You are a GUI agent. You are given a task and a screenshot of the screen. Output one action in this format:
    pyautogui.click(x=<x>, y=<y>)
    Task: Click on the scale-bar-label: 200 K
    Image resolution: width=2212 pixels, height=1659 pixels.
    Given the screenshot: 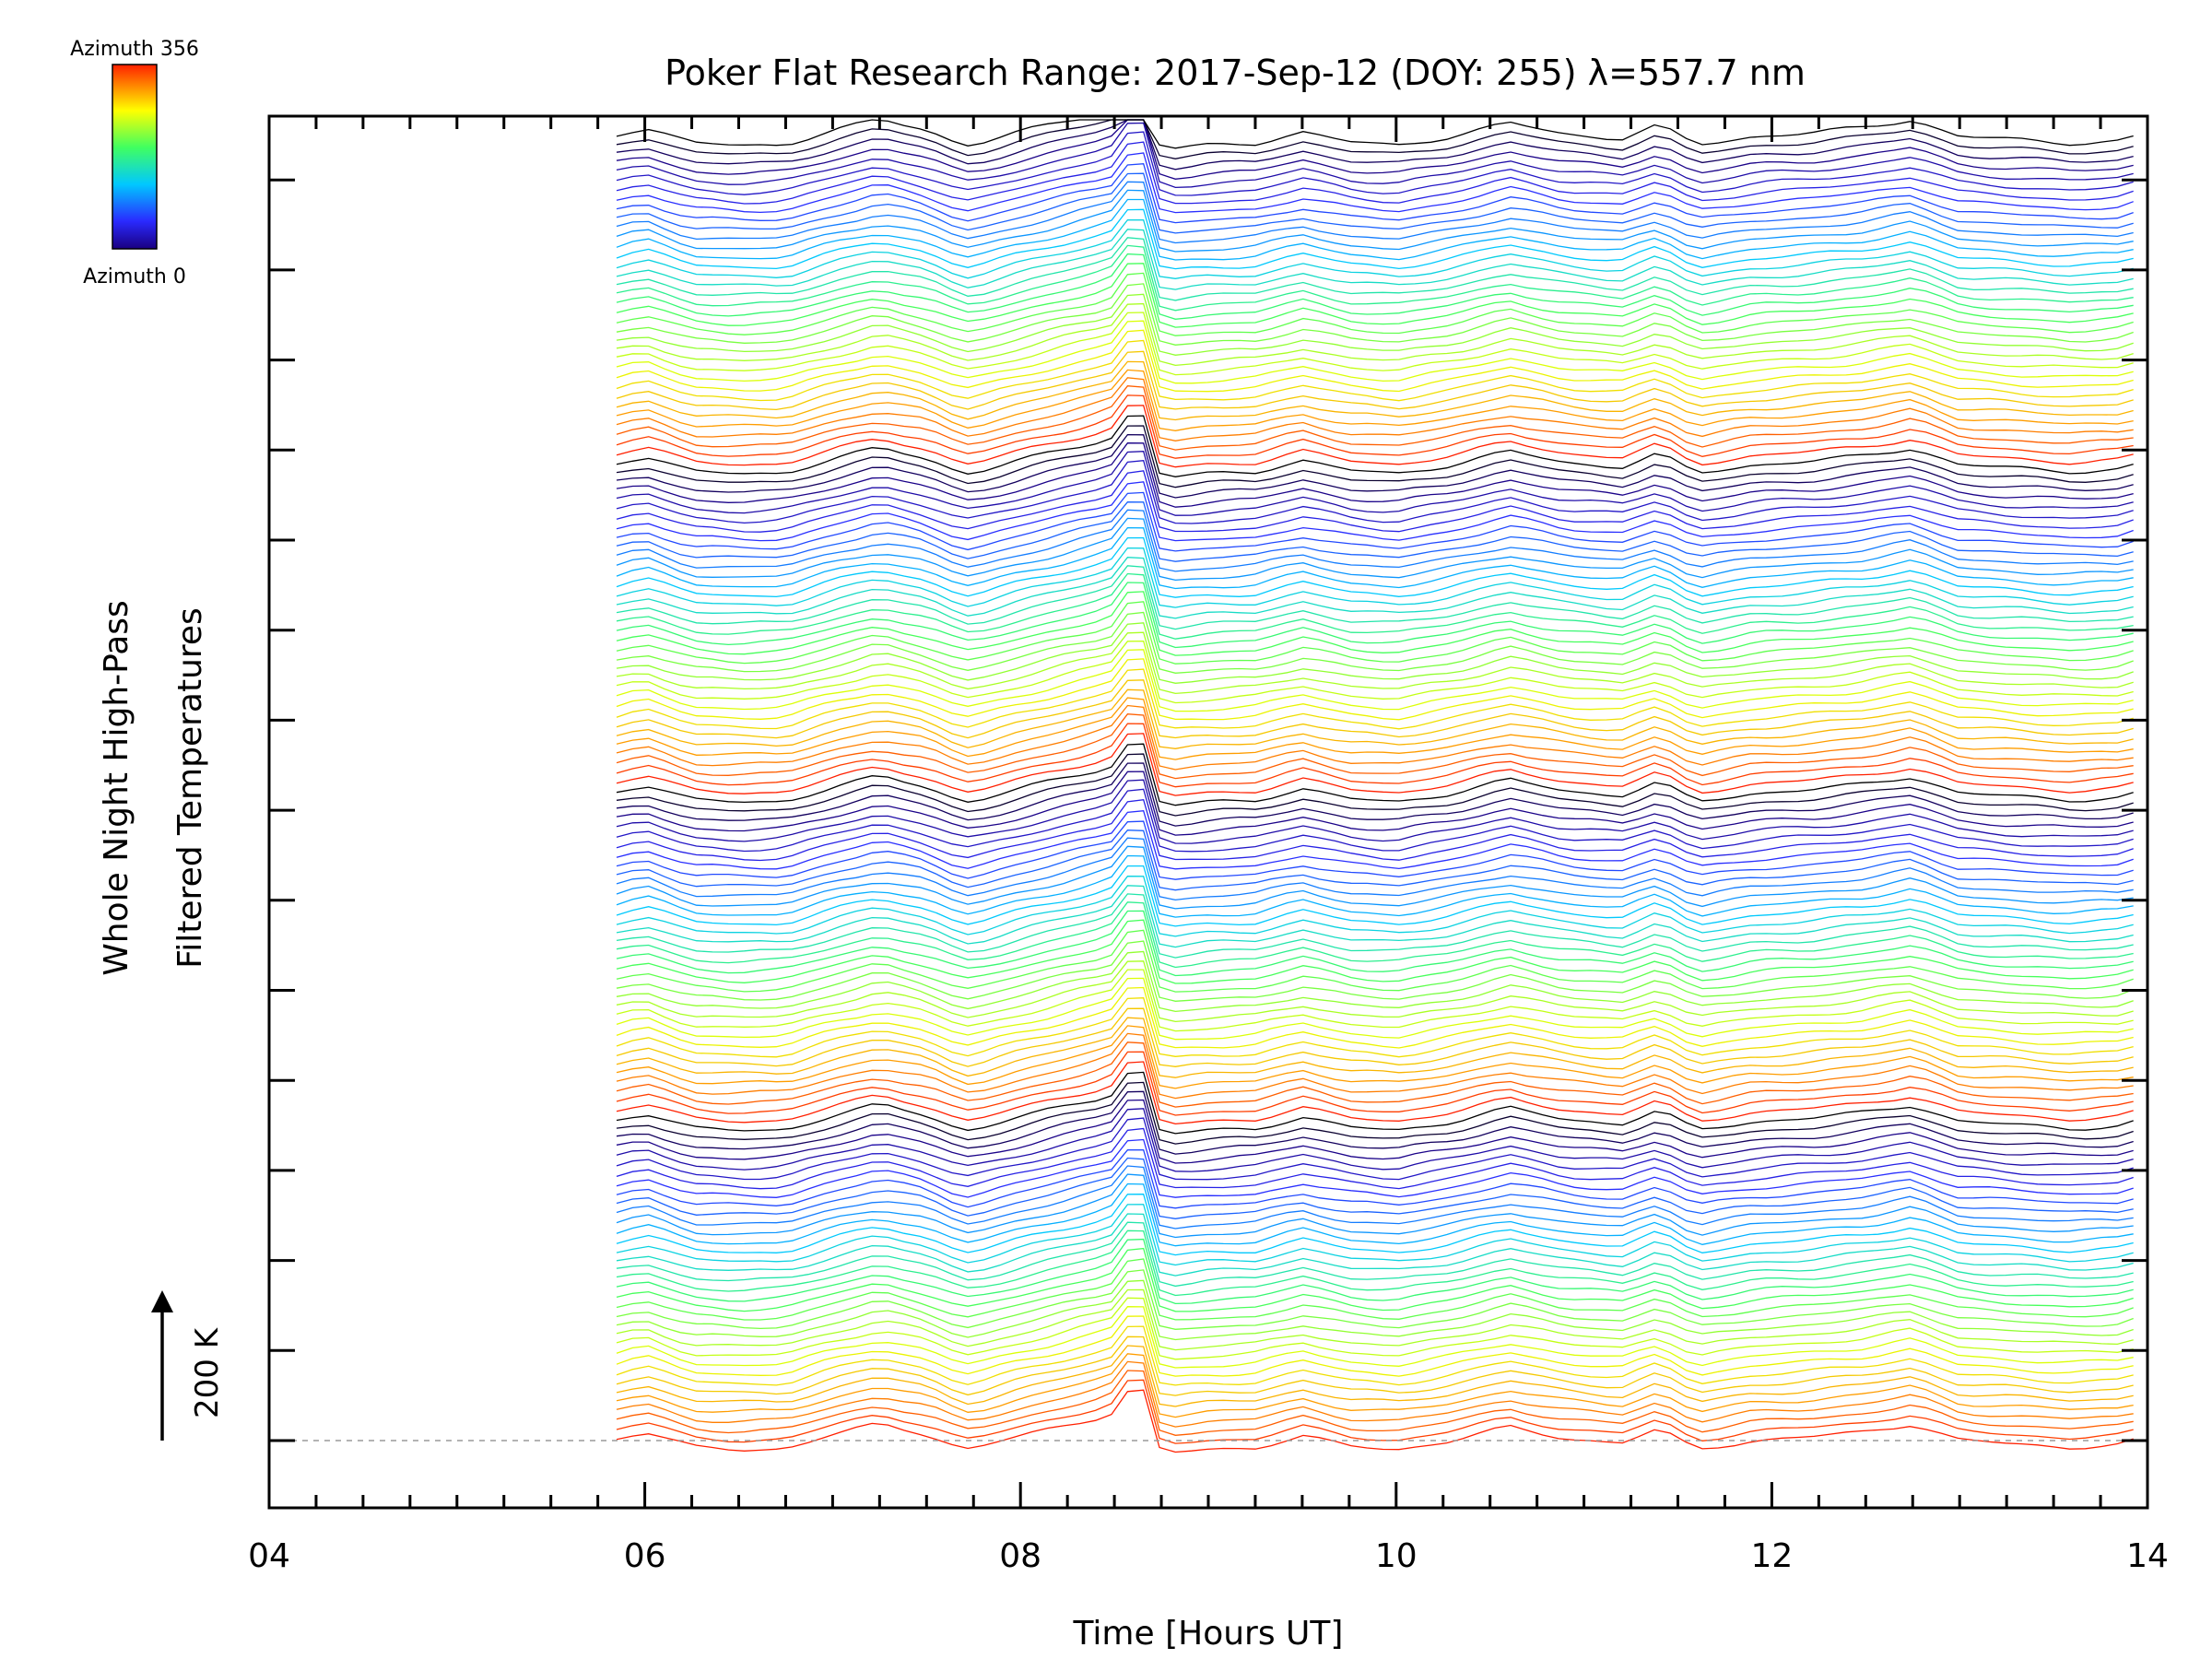 What is the action you would take?
    pyautogui.click(x=207, y=1372)
    